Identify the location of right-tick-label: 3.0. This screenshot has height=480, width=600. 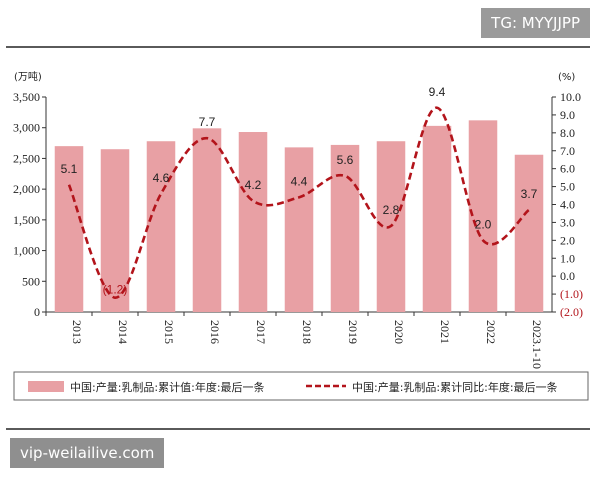
(567, 222).